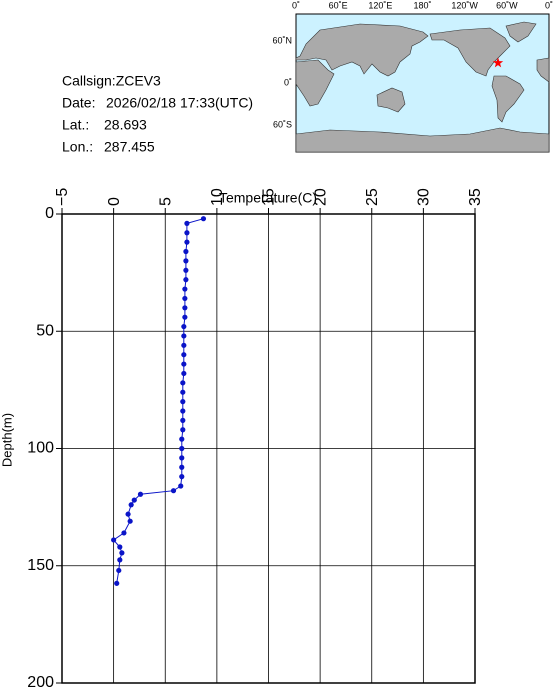 The width and height of the screenshot is (553, 690). Describe the element at coordinates (165, 201) in the screenshot. I see `x-tick-label: 5` at that location.